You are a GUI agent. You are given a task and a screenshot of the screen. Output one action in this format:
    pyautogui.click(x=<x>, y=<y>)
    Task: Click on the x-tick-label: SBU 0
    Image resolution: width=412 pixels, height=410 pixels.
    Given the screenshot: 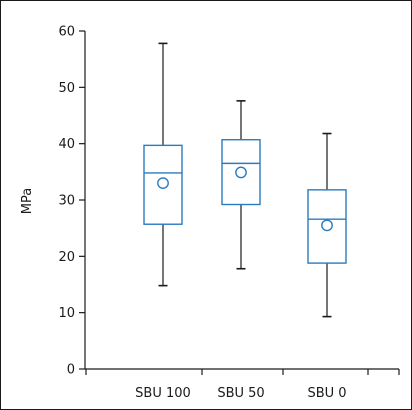 What is the action you would take?
    pyautogui.click(x=326, y=393)
    